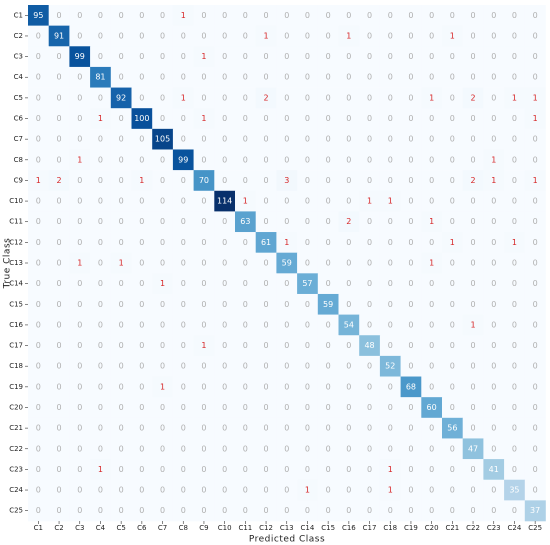 Image resolution: width=550 pixels, height=545 pixels. I want to click on y-tick-label: C12, so click(16, 242).